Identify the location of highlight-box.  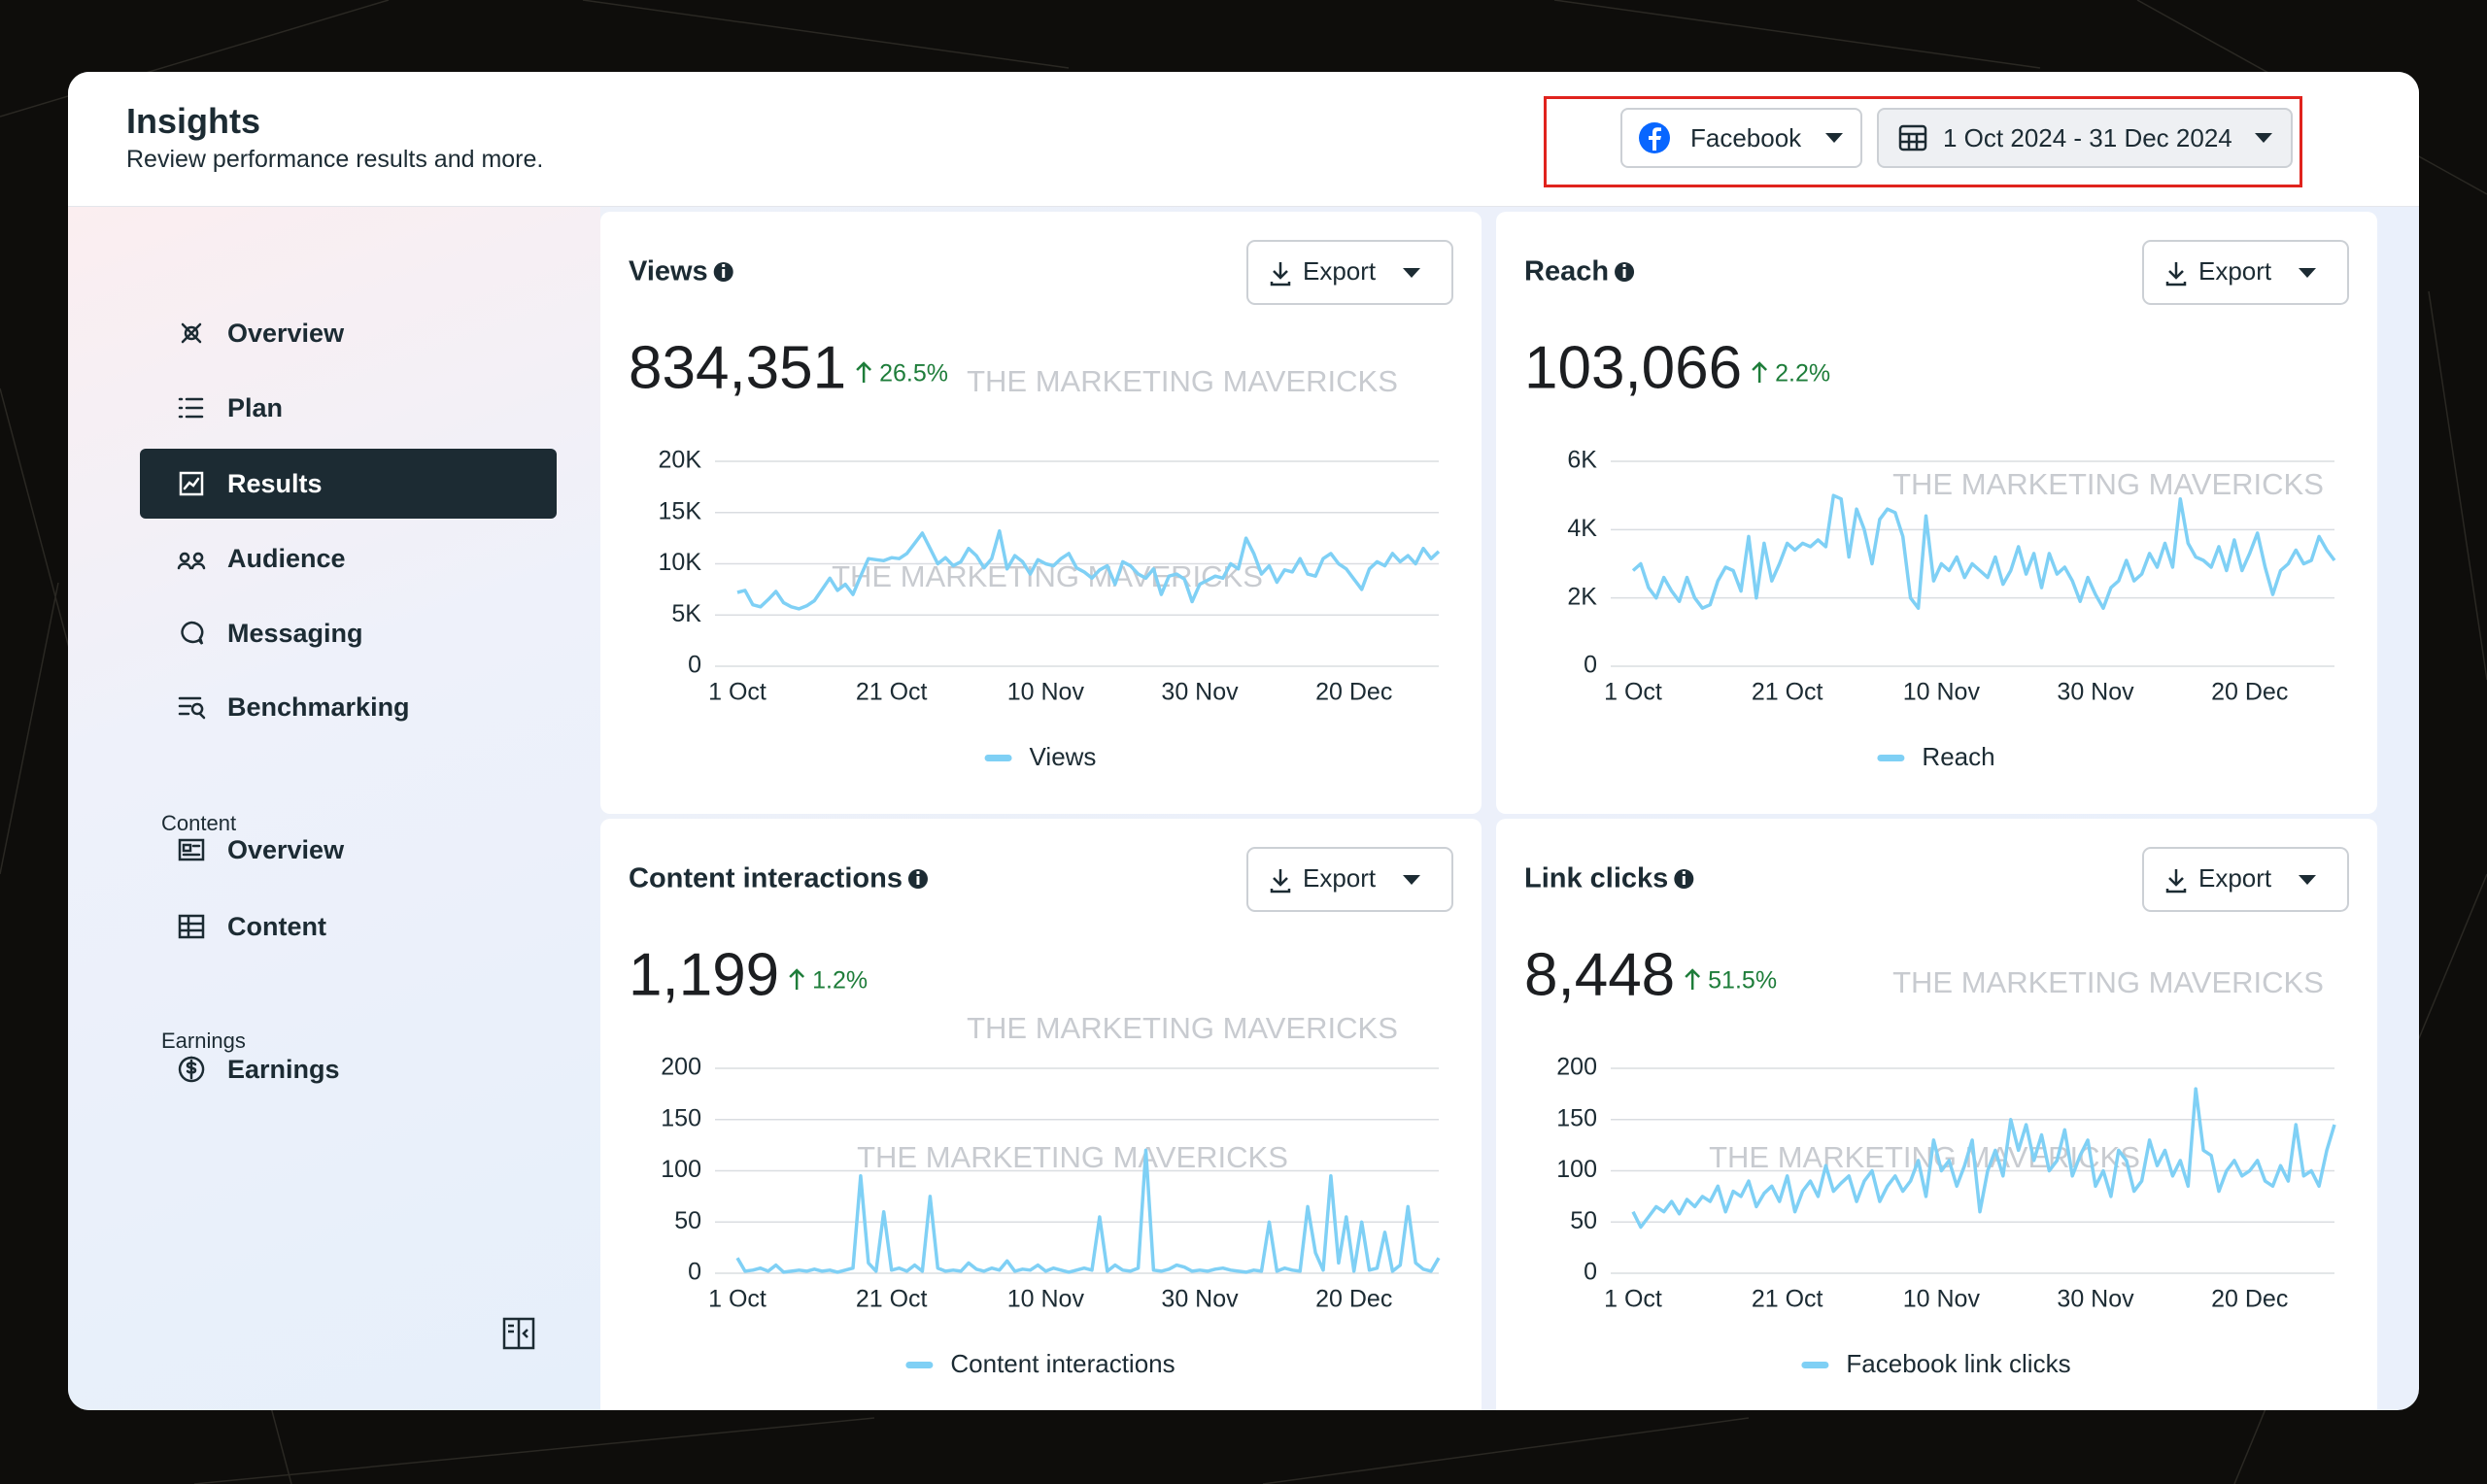
(1923, 141).